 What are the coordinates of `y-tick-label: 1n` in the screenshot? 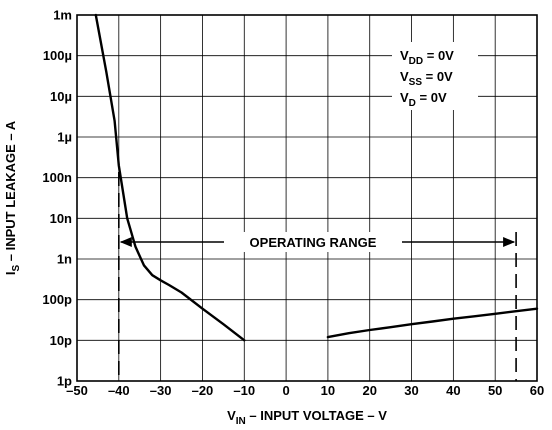 It's located at (64, 259).